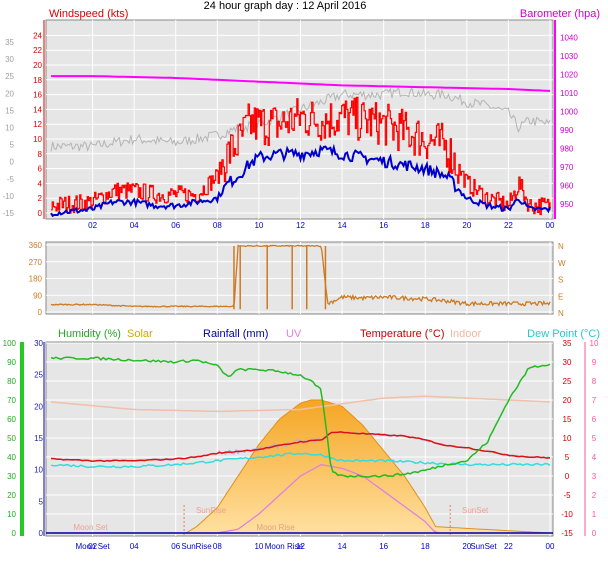 The height and width of the screenshot is (561, 608). I want to click on temperature-x-tick: 10, so click(258, 546).